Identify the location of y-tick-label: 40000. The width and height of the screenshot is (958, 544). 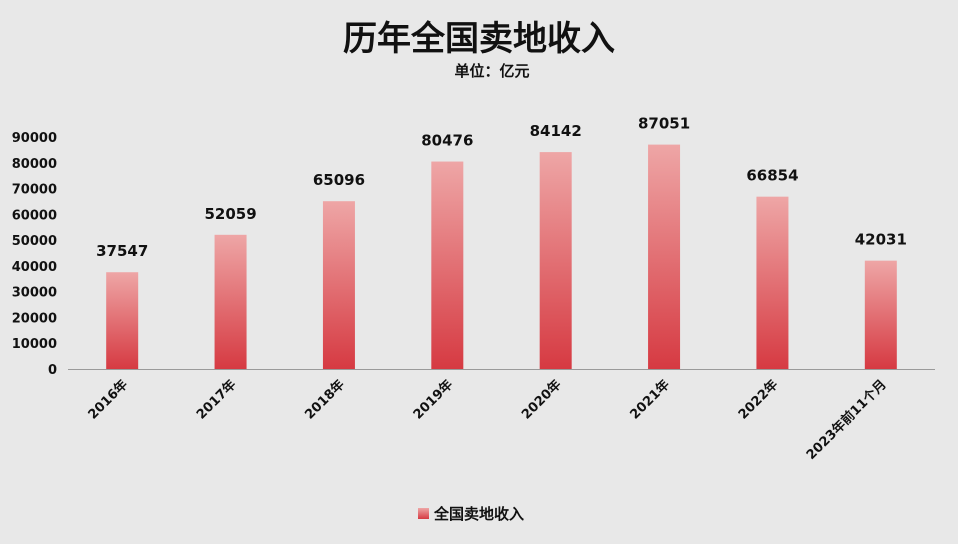
(34, 267).